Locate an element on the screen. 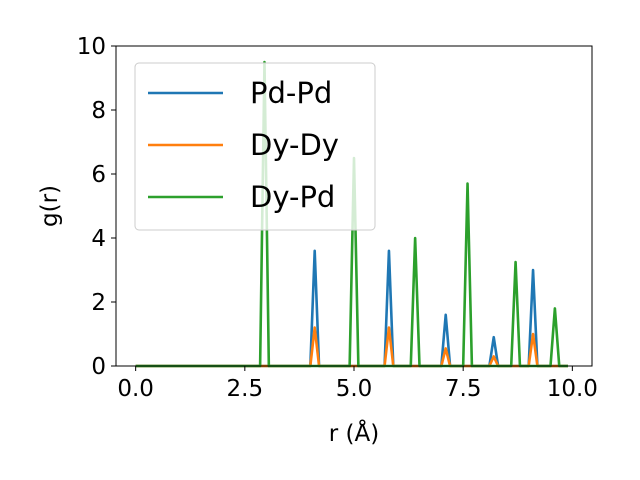  x-tick-label: 0.0 is located at coordinates (135, 389).